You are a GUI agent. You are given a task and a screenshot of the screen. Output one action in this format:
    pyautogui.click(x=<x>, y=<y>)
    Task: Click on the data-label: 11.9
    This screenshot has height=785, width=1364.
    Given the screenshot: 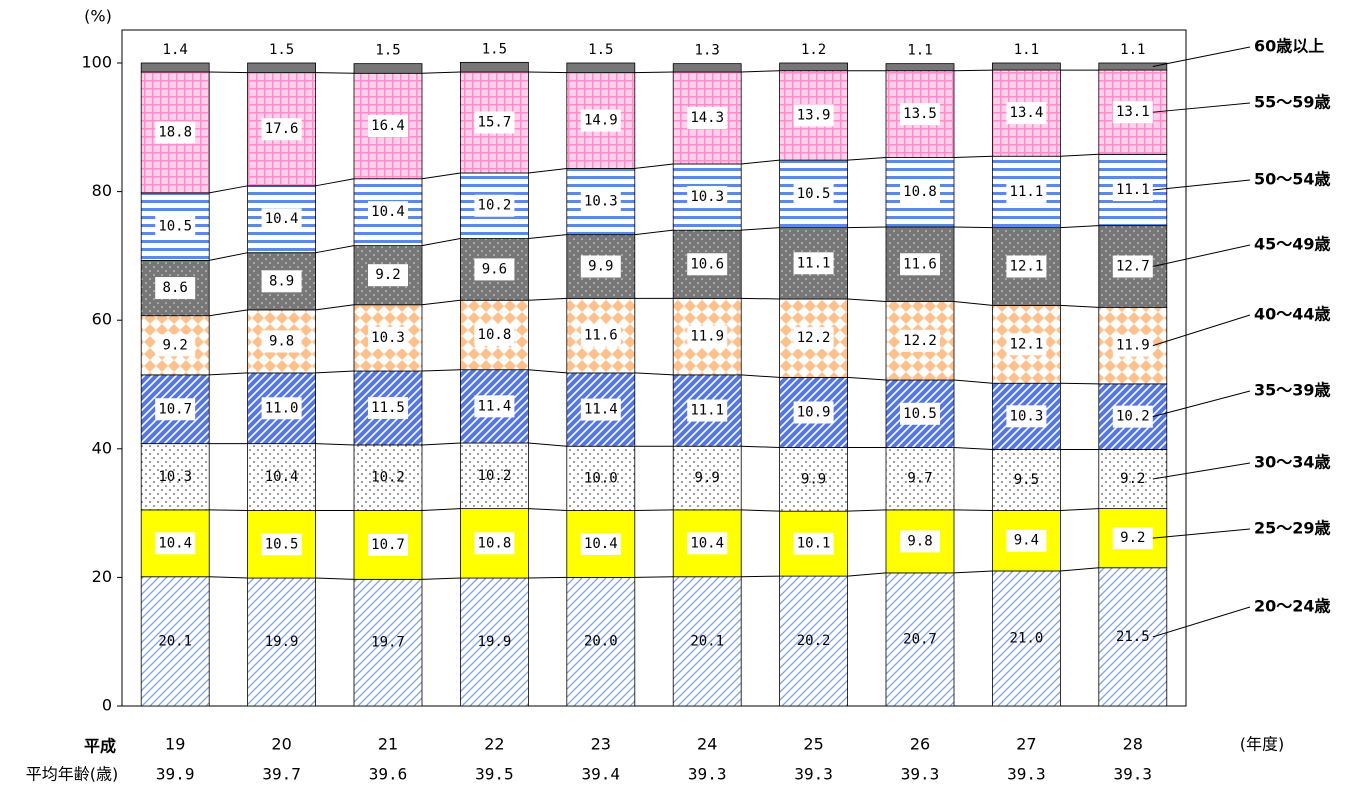 What is the action you would take?
    pyautogui.click(x=1133, y=346)
    